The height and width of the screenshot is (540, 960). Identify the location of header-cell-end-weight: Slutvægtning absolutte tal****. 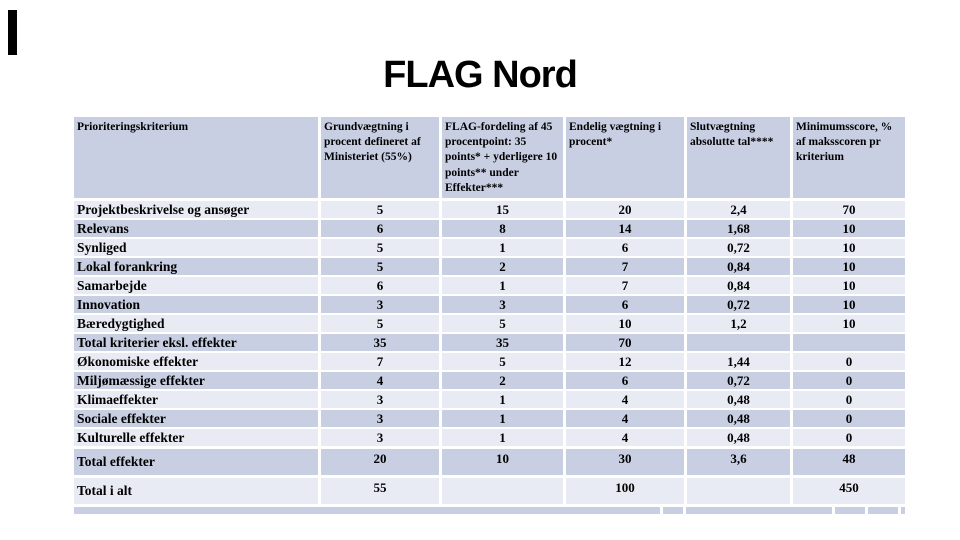
(738, 157).